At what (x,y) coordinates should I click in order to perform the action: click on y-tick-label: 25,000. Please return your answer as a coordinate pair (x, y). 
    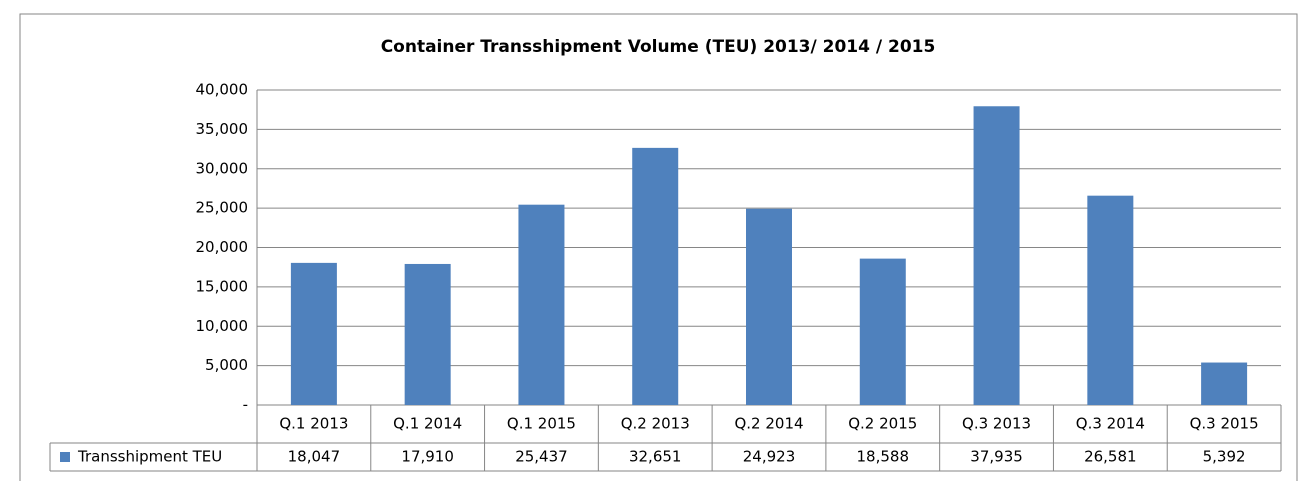
    Looking at the image, I should click on (222, 208).